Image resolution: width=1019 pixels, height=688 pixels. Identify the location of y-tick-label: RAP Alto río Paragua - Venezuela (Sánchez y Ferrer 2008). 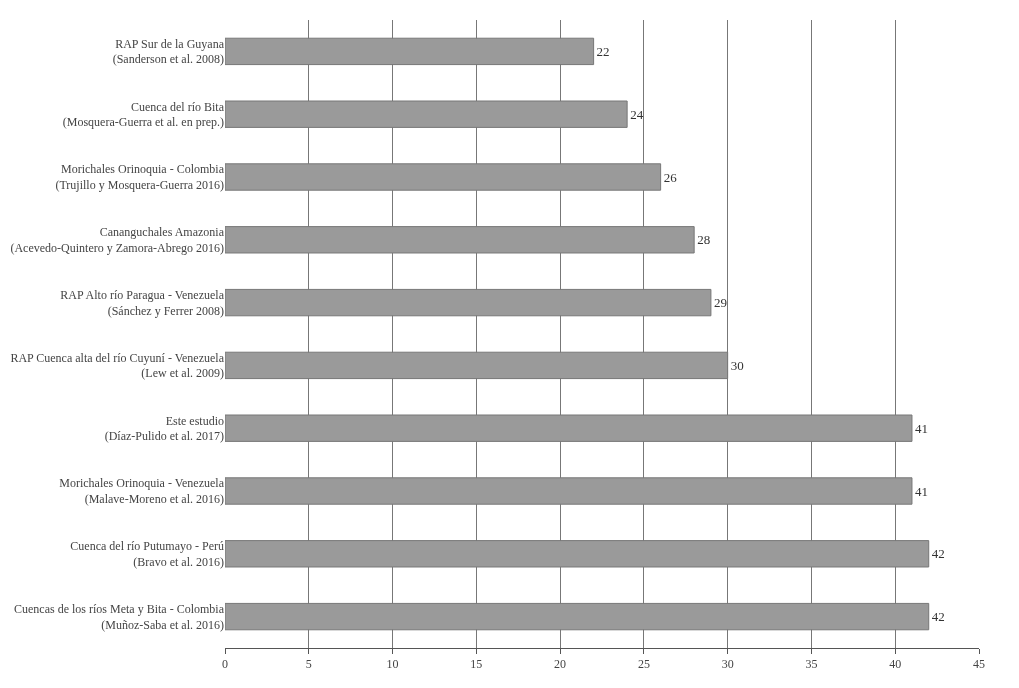
(142, 303).